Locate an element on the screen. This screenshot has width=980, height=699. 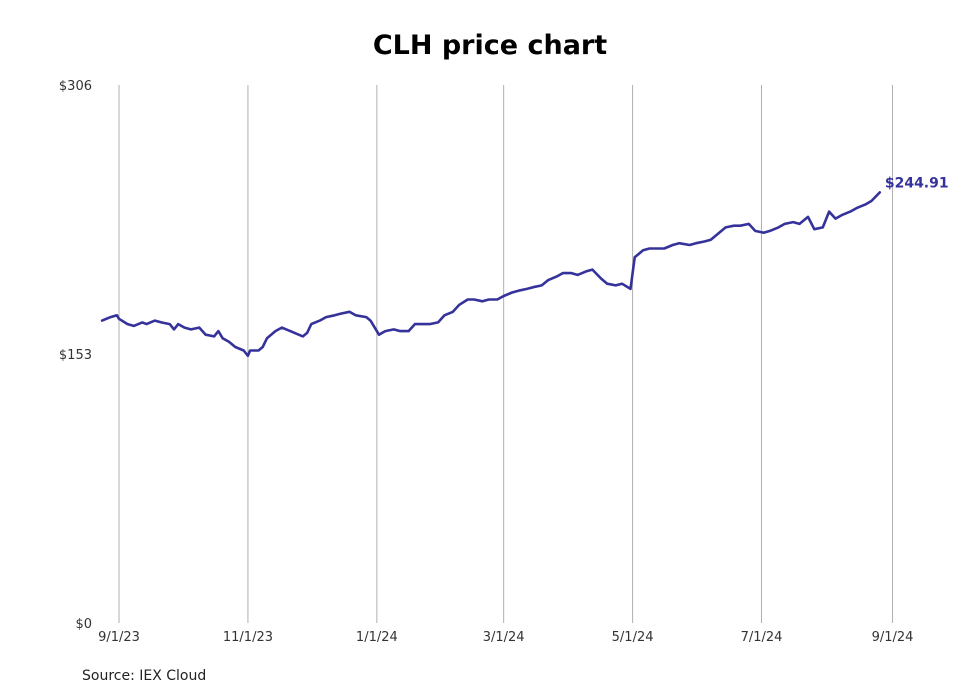
x-tick-label: 9/1/23 is located at coordinates (119, 637).